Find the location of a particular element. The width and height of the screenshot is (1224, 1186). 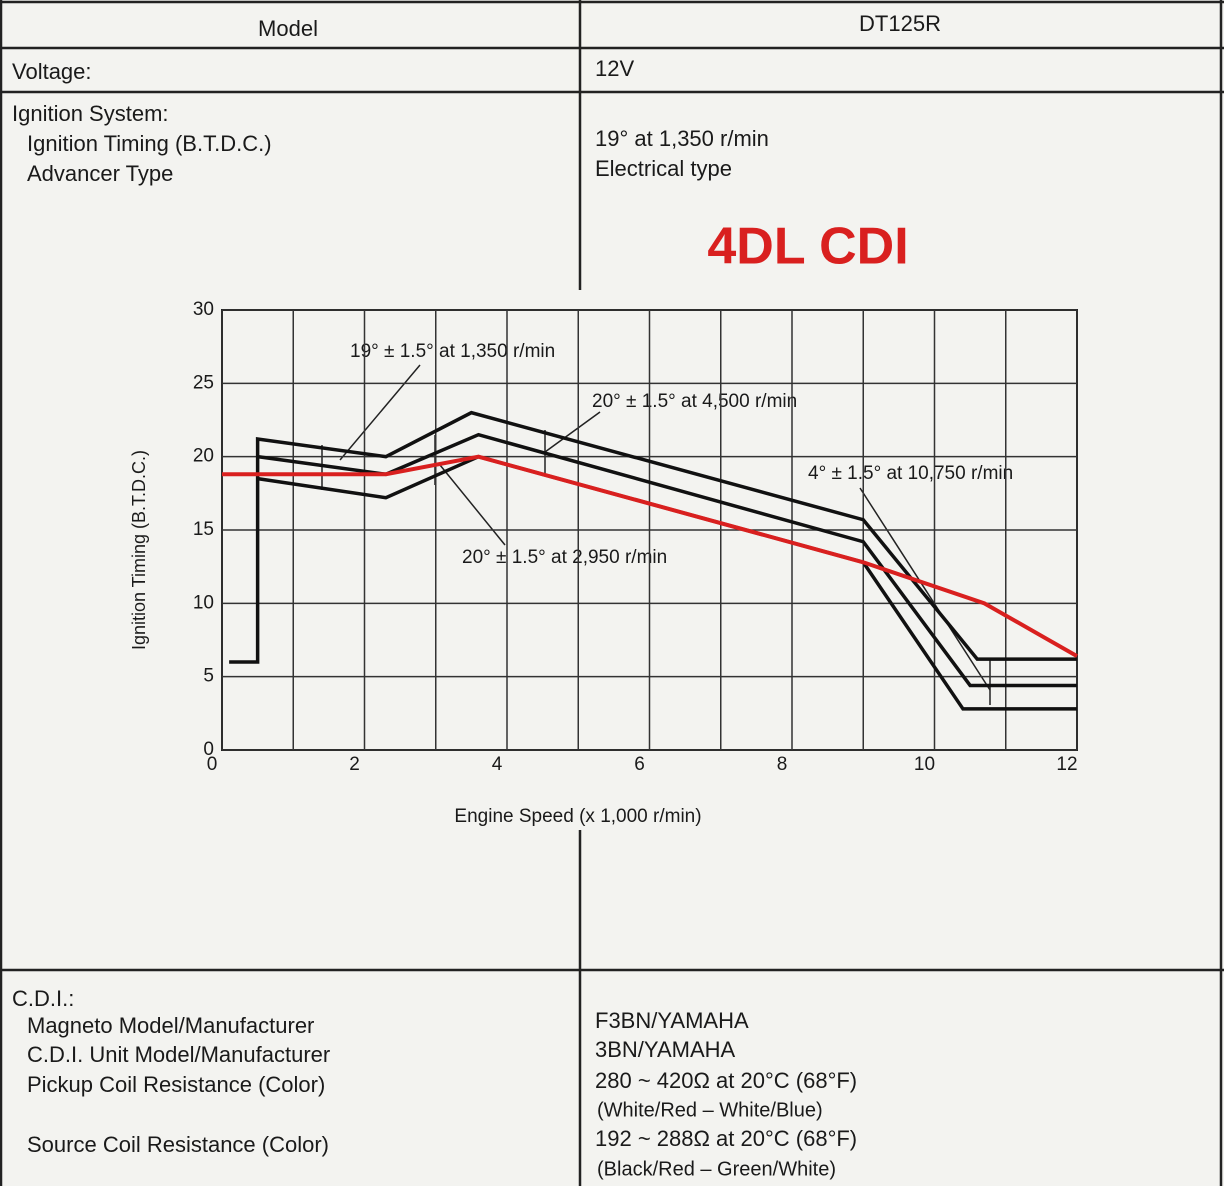

cell: 192 ~ 288Ω at 20°C (68°F) is located at coordinates (726, 1138).